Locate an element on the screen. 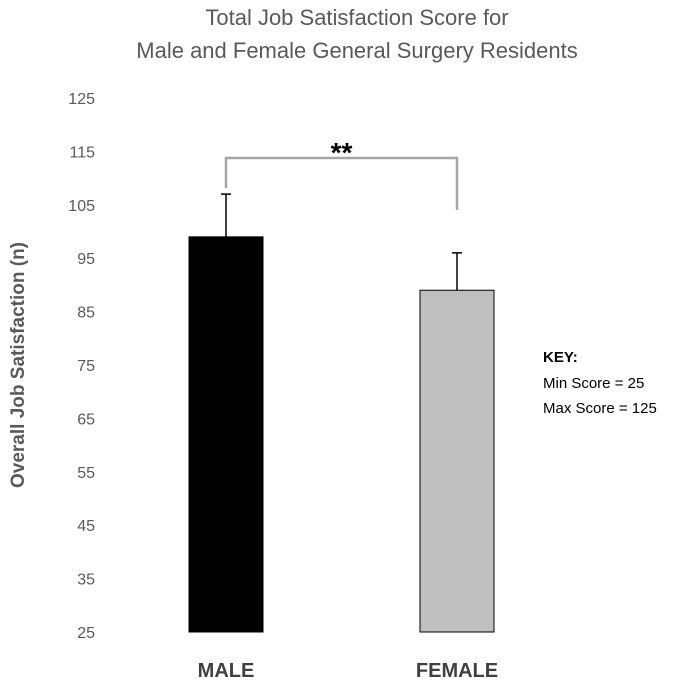 The width and height of the screenshot is (685, 685). bar-female is located at coordinates (457, 461).